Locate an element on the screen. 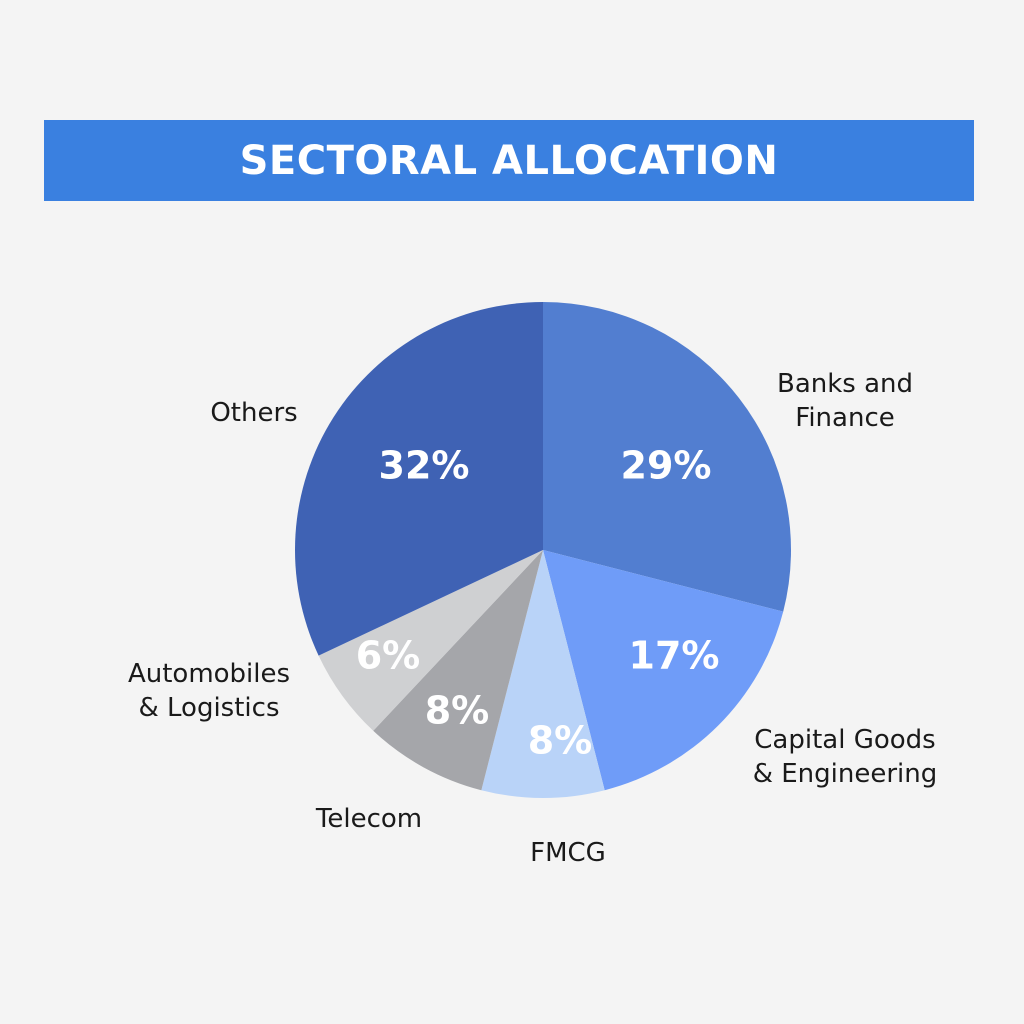  slice-category-label: Automobiles is located at coordinates (209, 674).